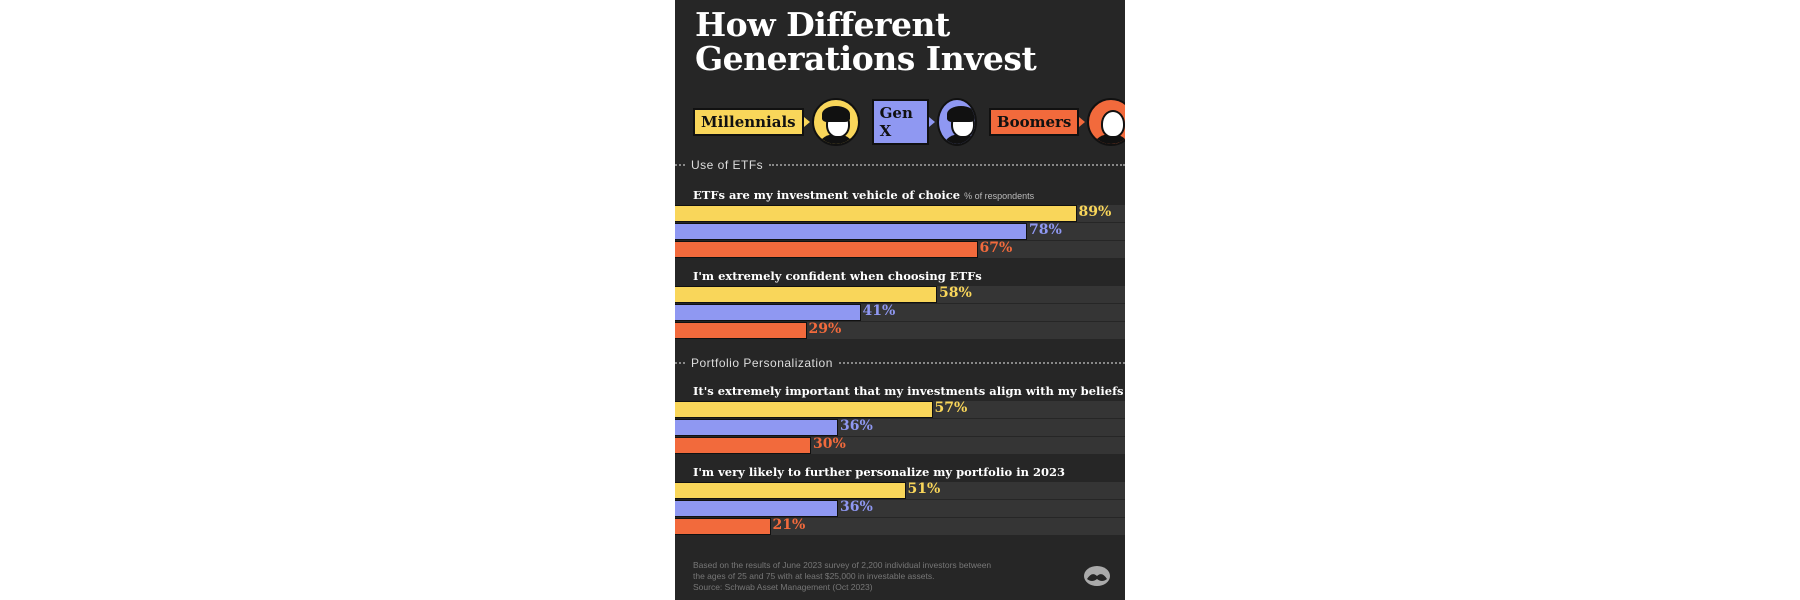 The width and height of the screenshot is (1800, 600). Describe the element at coordinates (748, 122) in the screenshot. I see `legend-label: Millennials` at that location.